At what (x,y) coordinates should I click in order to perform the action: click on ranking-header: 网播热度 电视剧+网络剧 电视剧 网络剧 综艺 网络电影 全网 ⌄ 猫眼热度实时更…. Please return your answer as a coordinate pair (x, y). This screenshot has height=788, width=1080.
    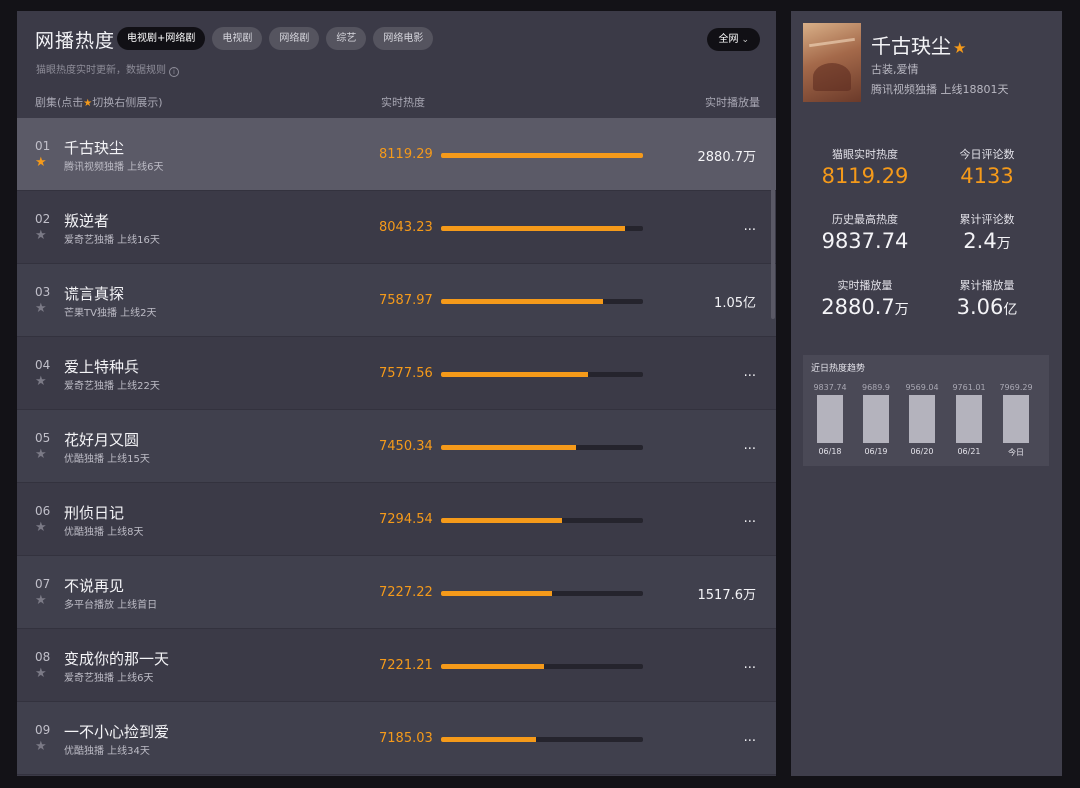
    Looking at the image, I should click on (396, 48).